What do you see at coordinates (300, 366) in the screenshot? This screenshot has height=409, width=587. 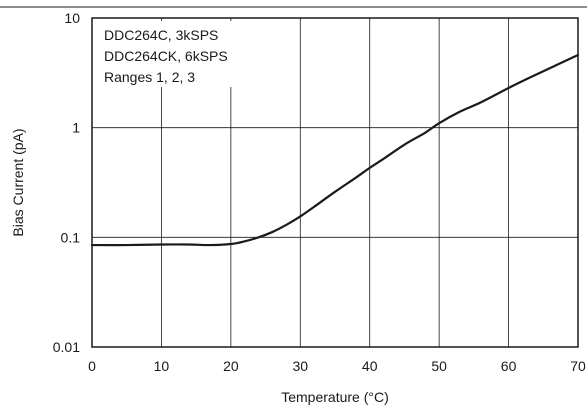 I see `x-tick-label: 30` at bounding box center [300, 366].